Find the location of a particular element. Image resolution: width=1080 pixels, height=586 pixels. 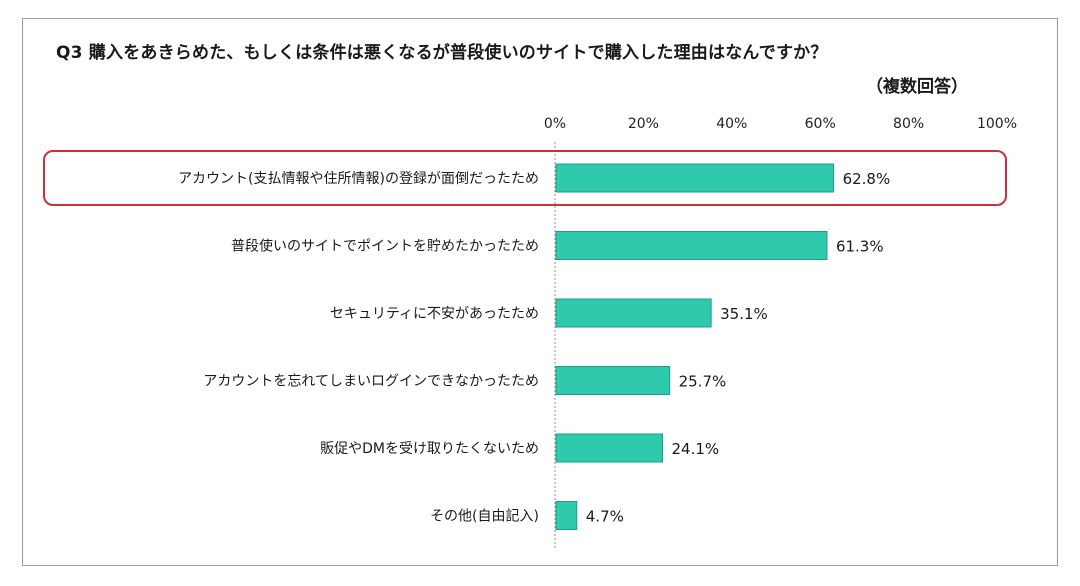

value-label: 24.1% is located at coordinates (696, 449).